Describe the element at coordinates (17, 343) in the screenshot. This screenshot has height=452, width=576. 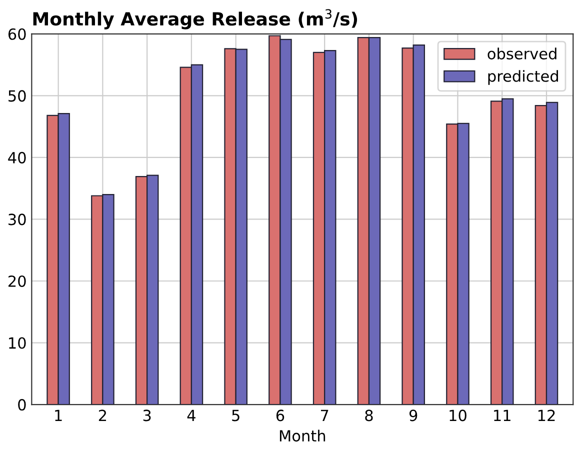
I see `y-tick-label: 10` at that location.